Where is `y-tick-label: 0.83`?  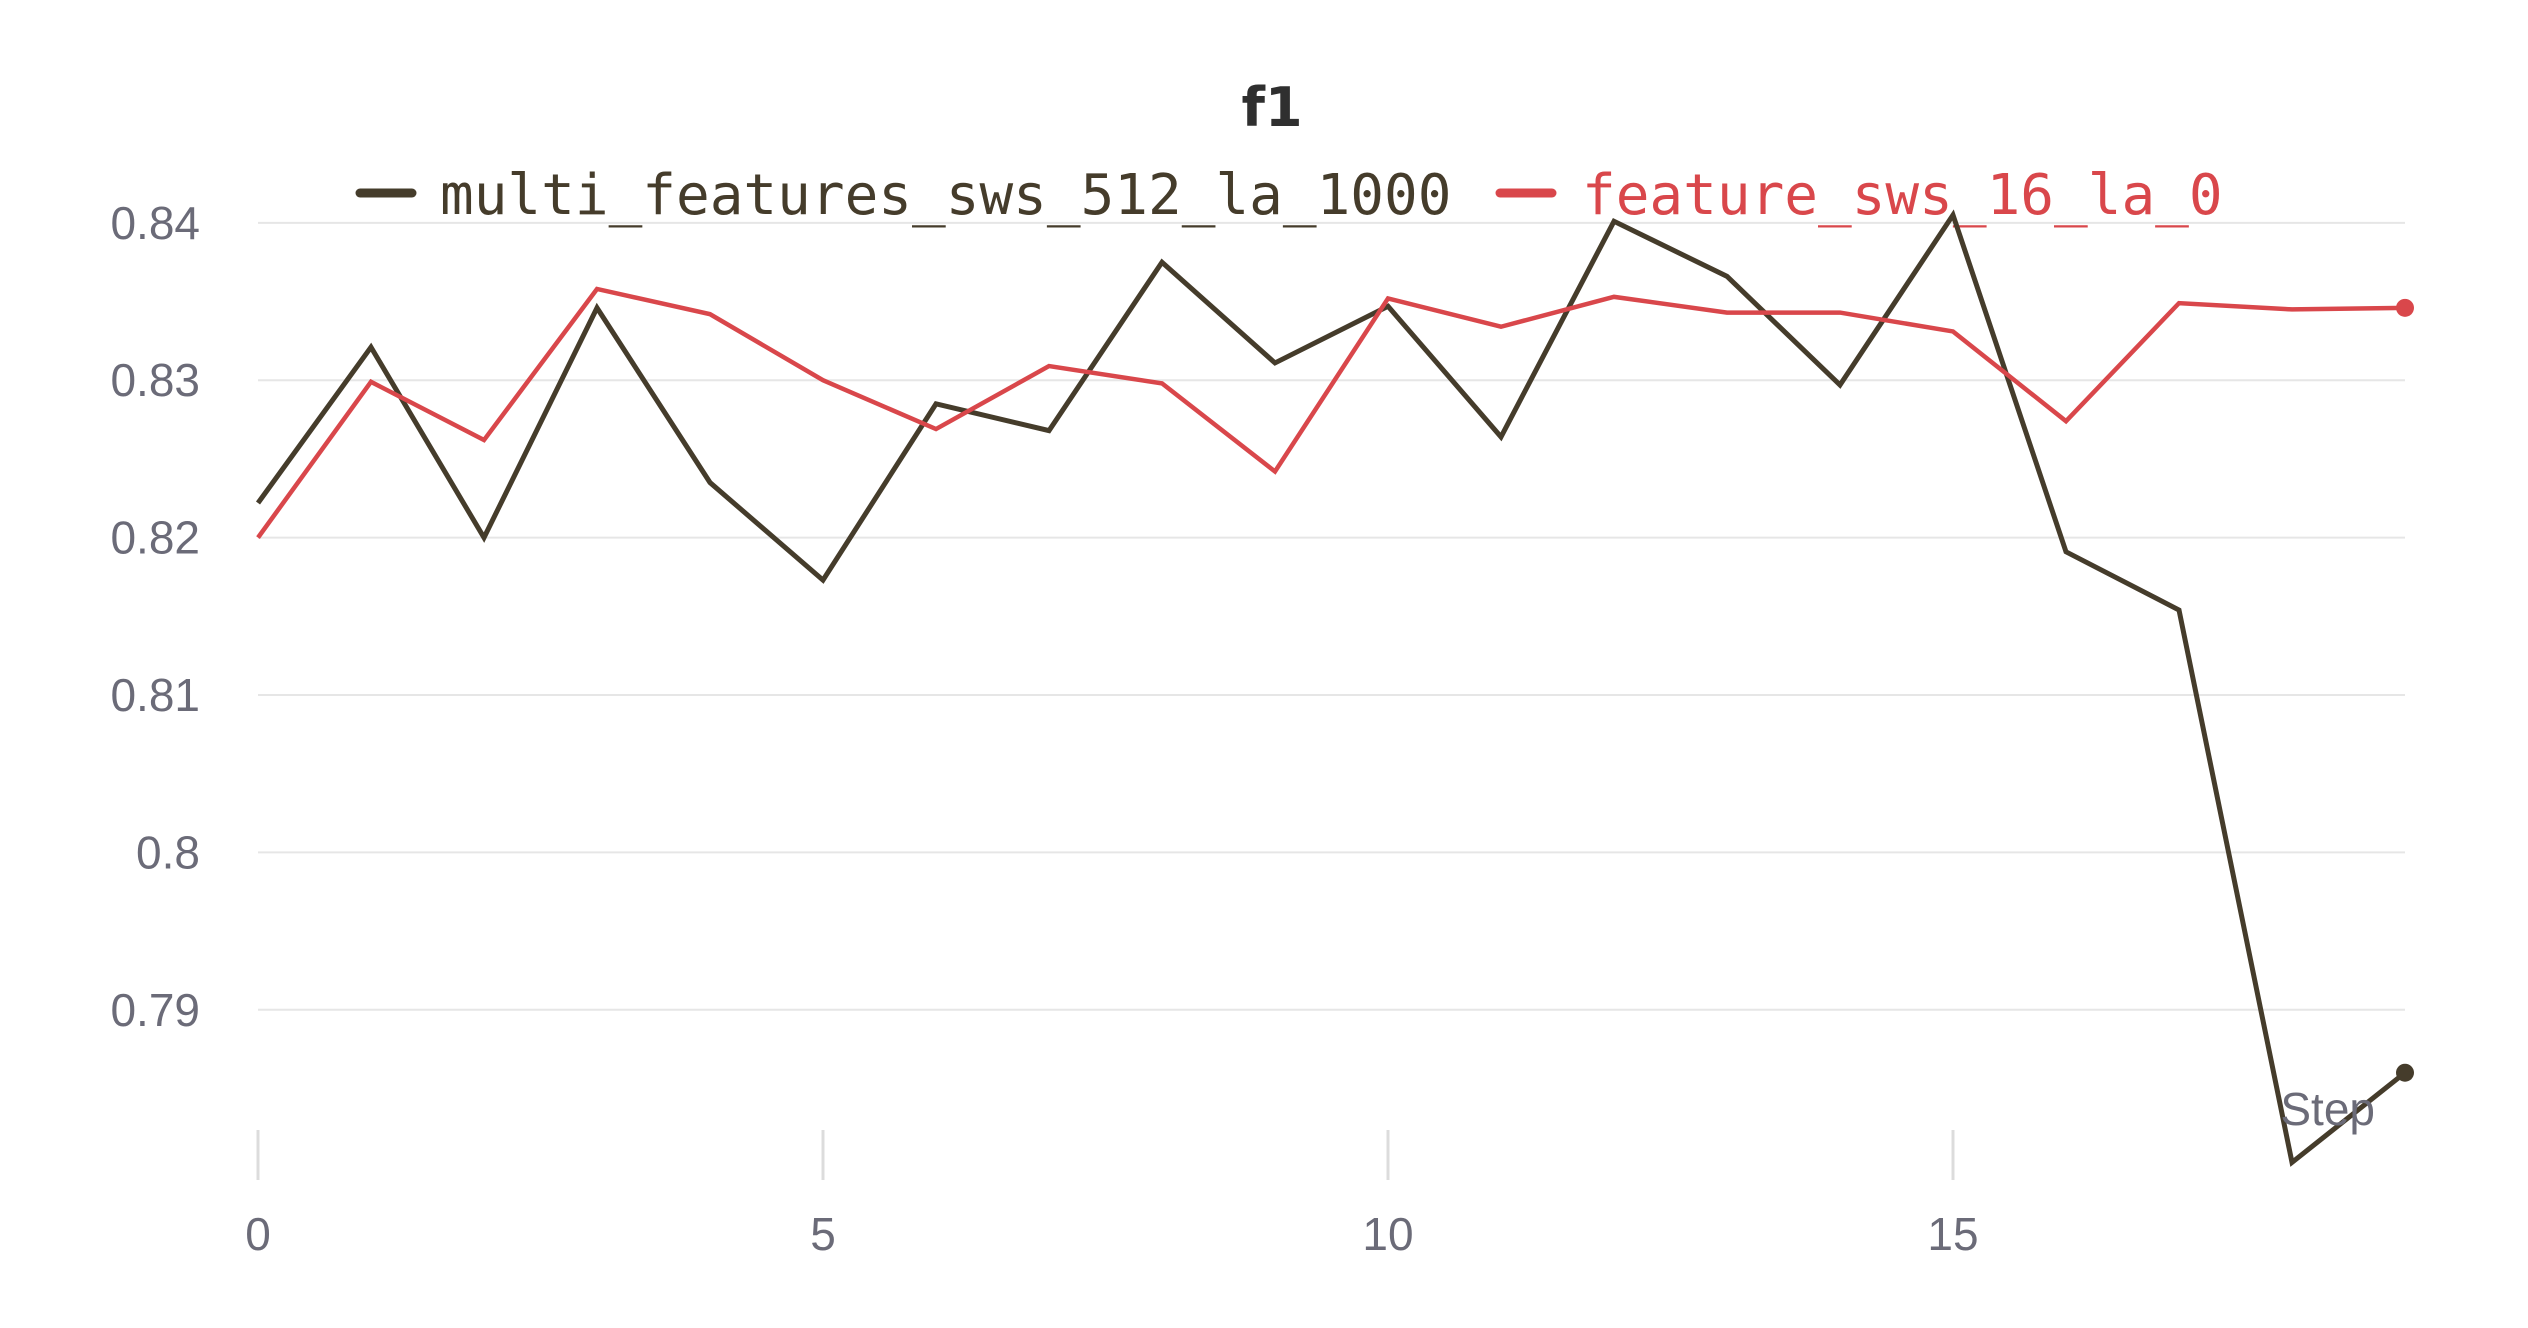
y-tick-label: 0.83 is located at coordinates (155, 380).